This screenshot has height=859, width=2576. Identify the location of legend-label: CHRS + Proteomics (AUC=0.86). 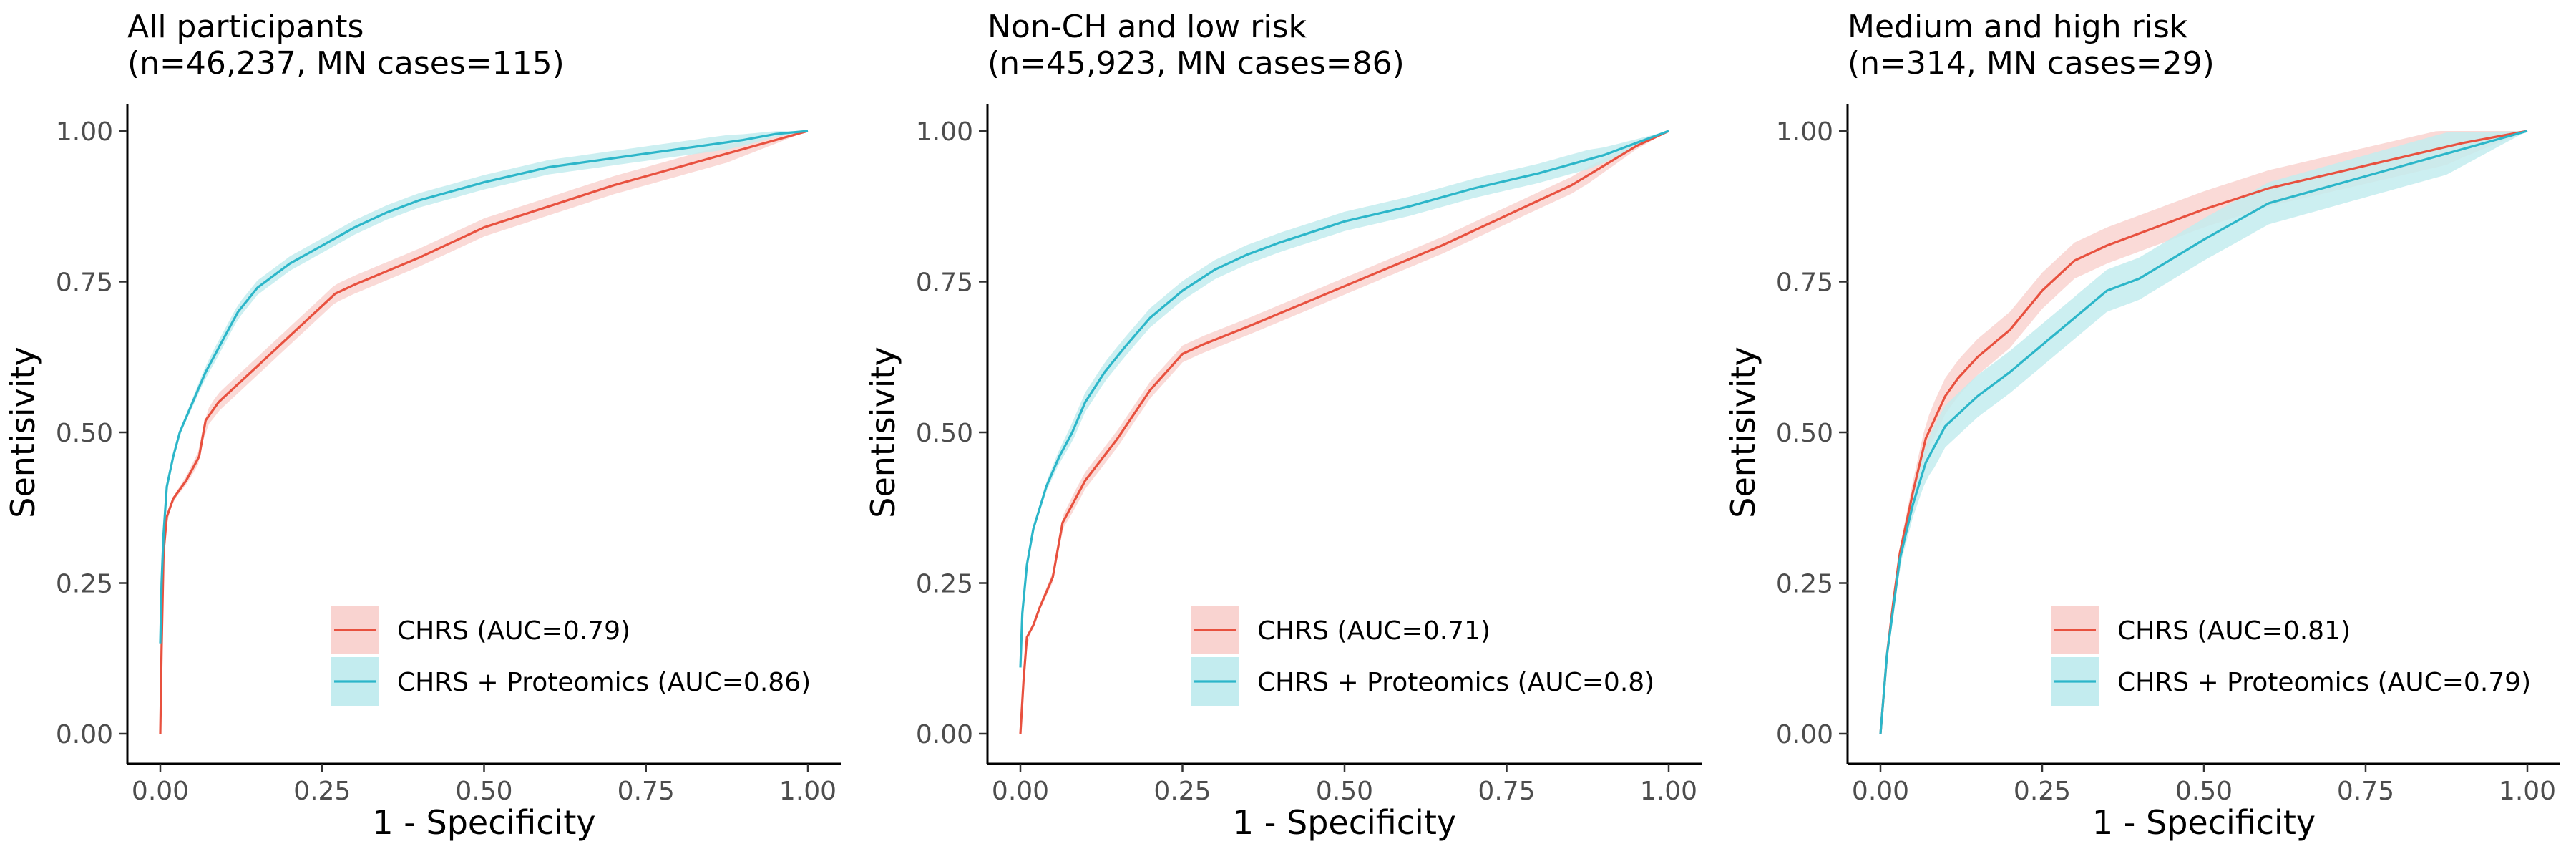
(604, 682).